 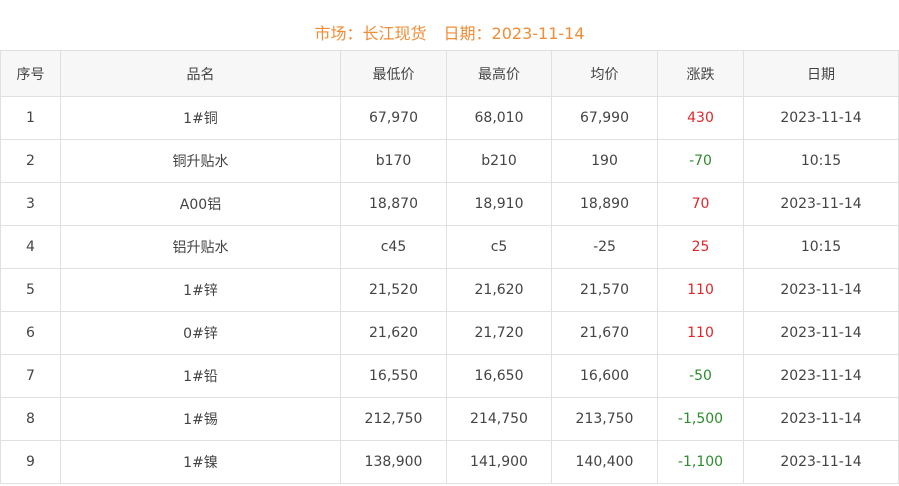 I want to click on column-header: 序号, so click(x=30, y=73).